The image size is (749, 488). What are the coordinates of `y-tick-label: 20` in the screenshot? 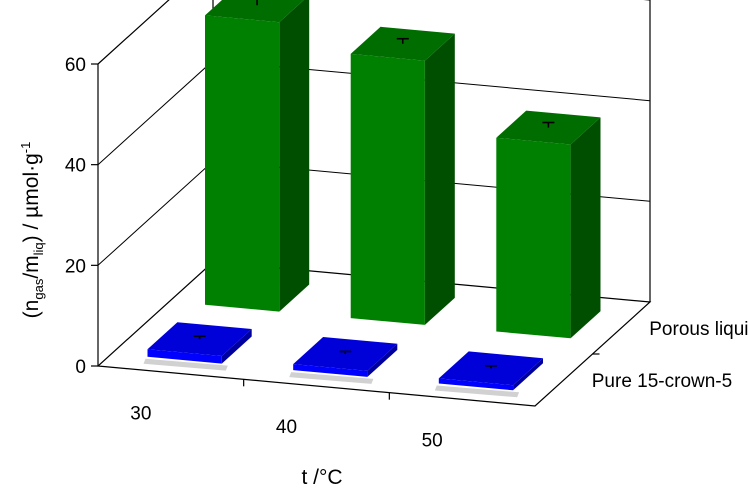 It's located at (75, 266).